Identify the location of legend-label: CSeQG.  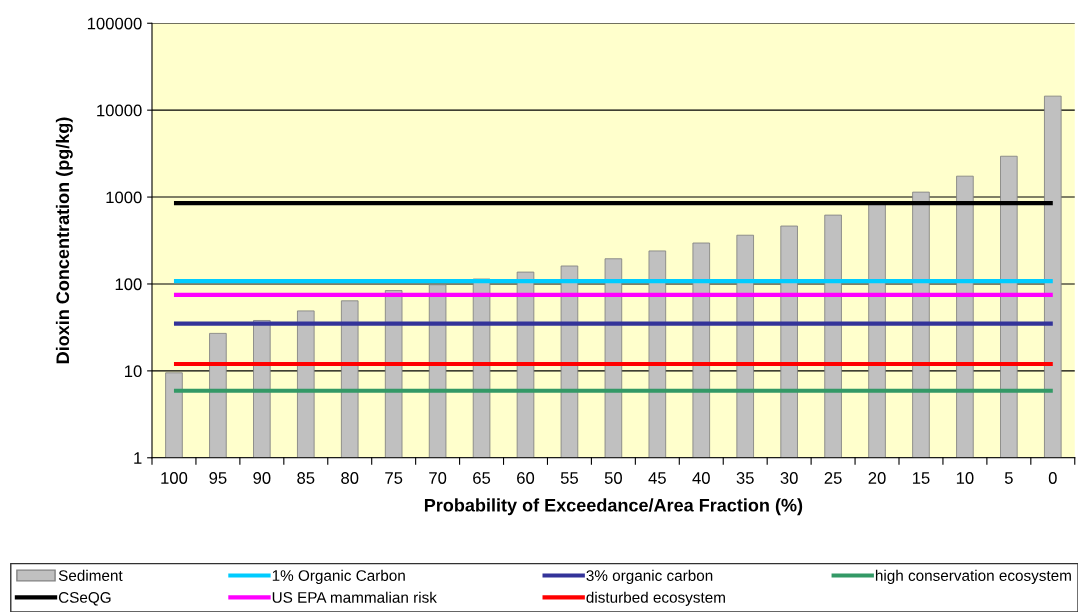
(84, 599).